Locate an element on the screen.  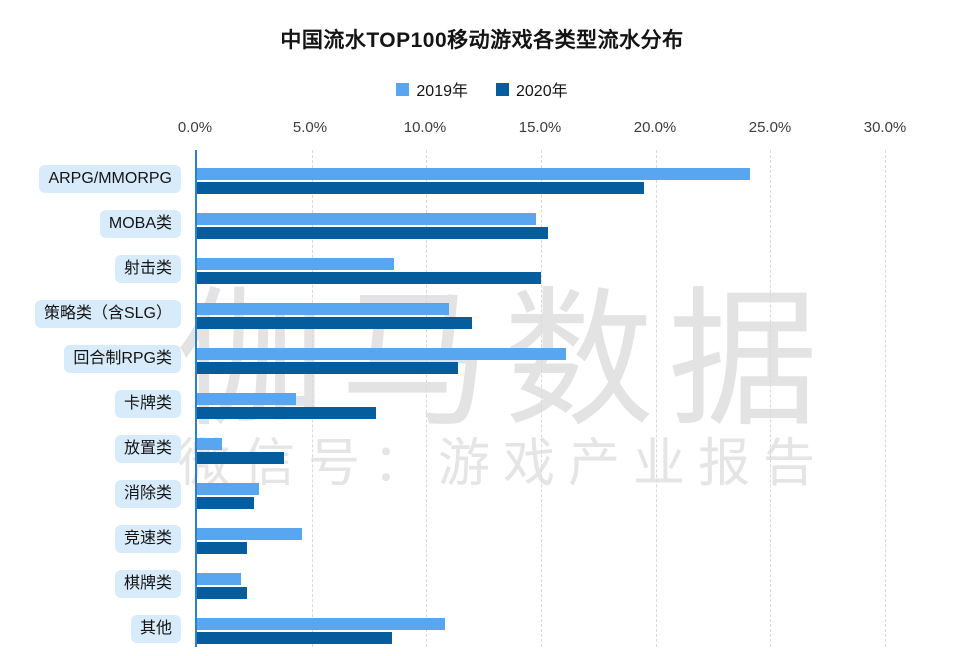
category-label: 放置类 is located at coordinates (147, 449).